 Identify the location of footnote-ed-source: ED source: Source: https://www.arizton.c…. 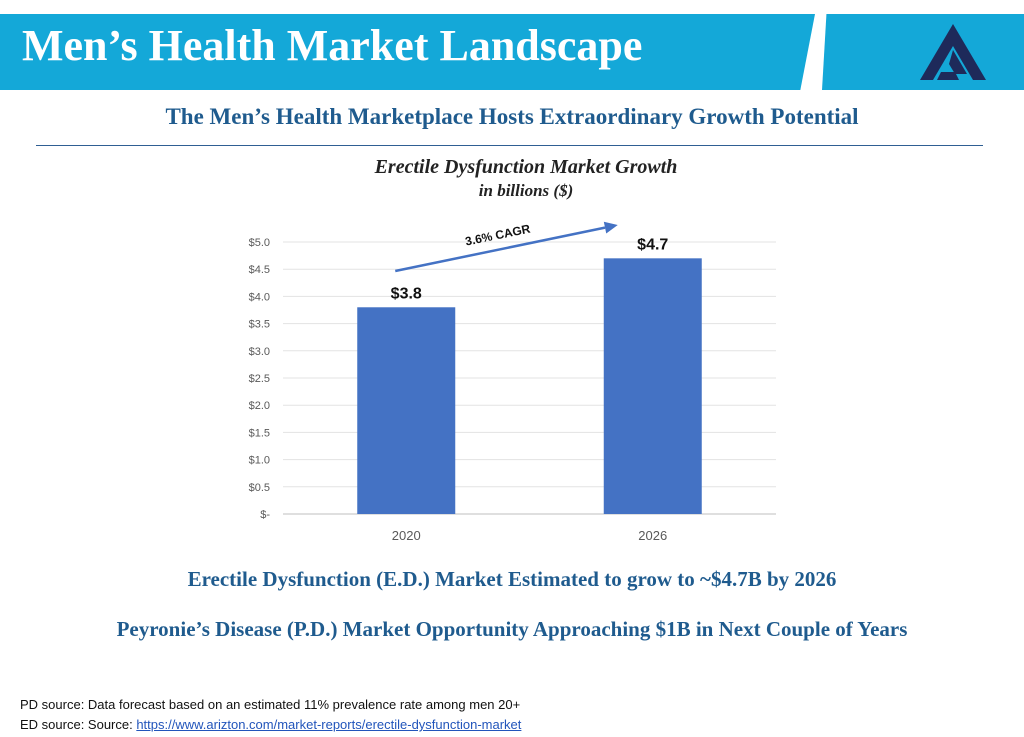
(270, 724).